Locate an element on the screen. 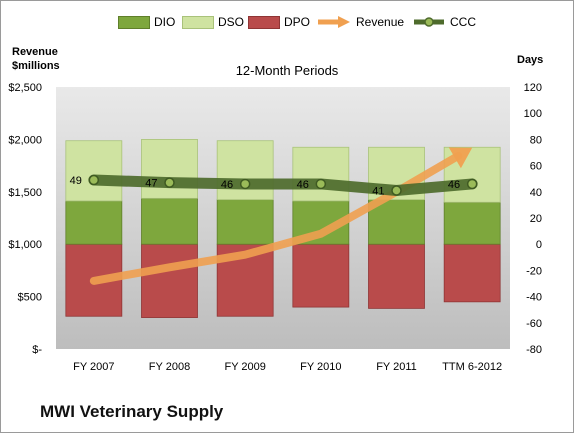 The height and width of the screenshot is (433, 574). legend-label-dso: DSO is located at coordinates (231, 22).